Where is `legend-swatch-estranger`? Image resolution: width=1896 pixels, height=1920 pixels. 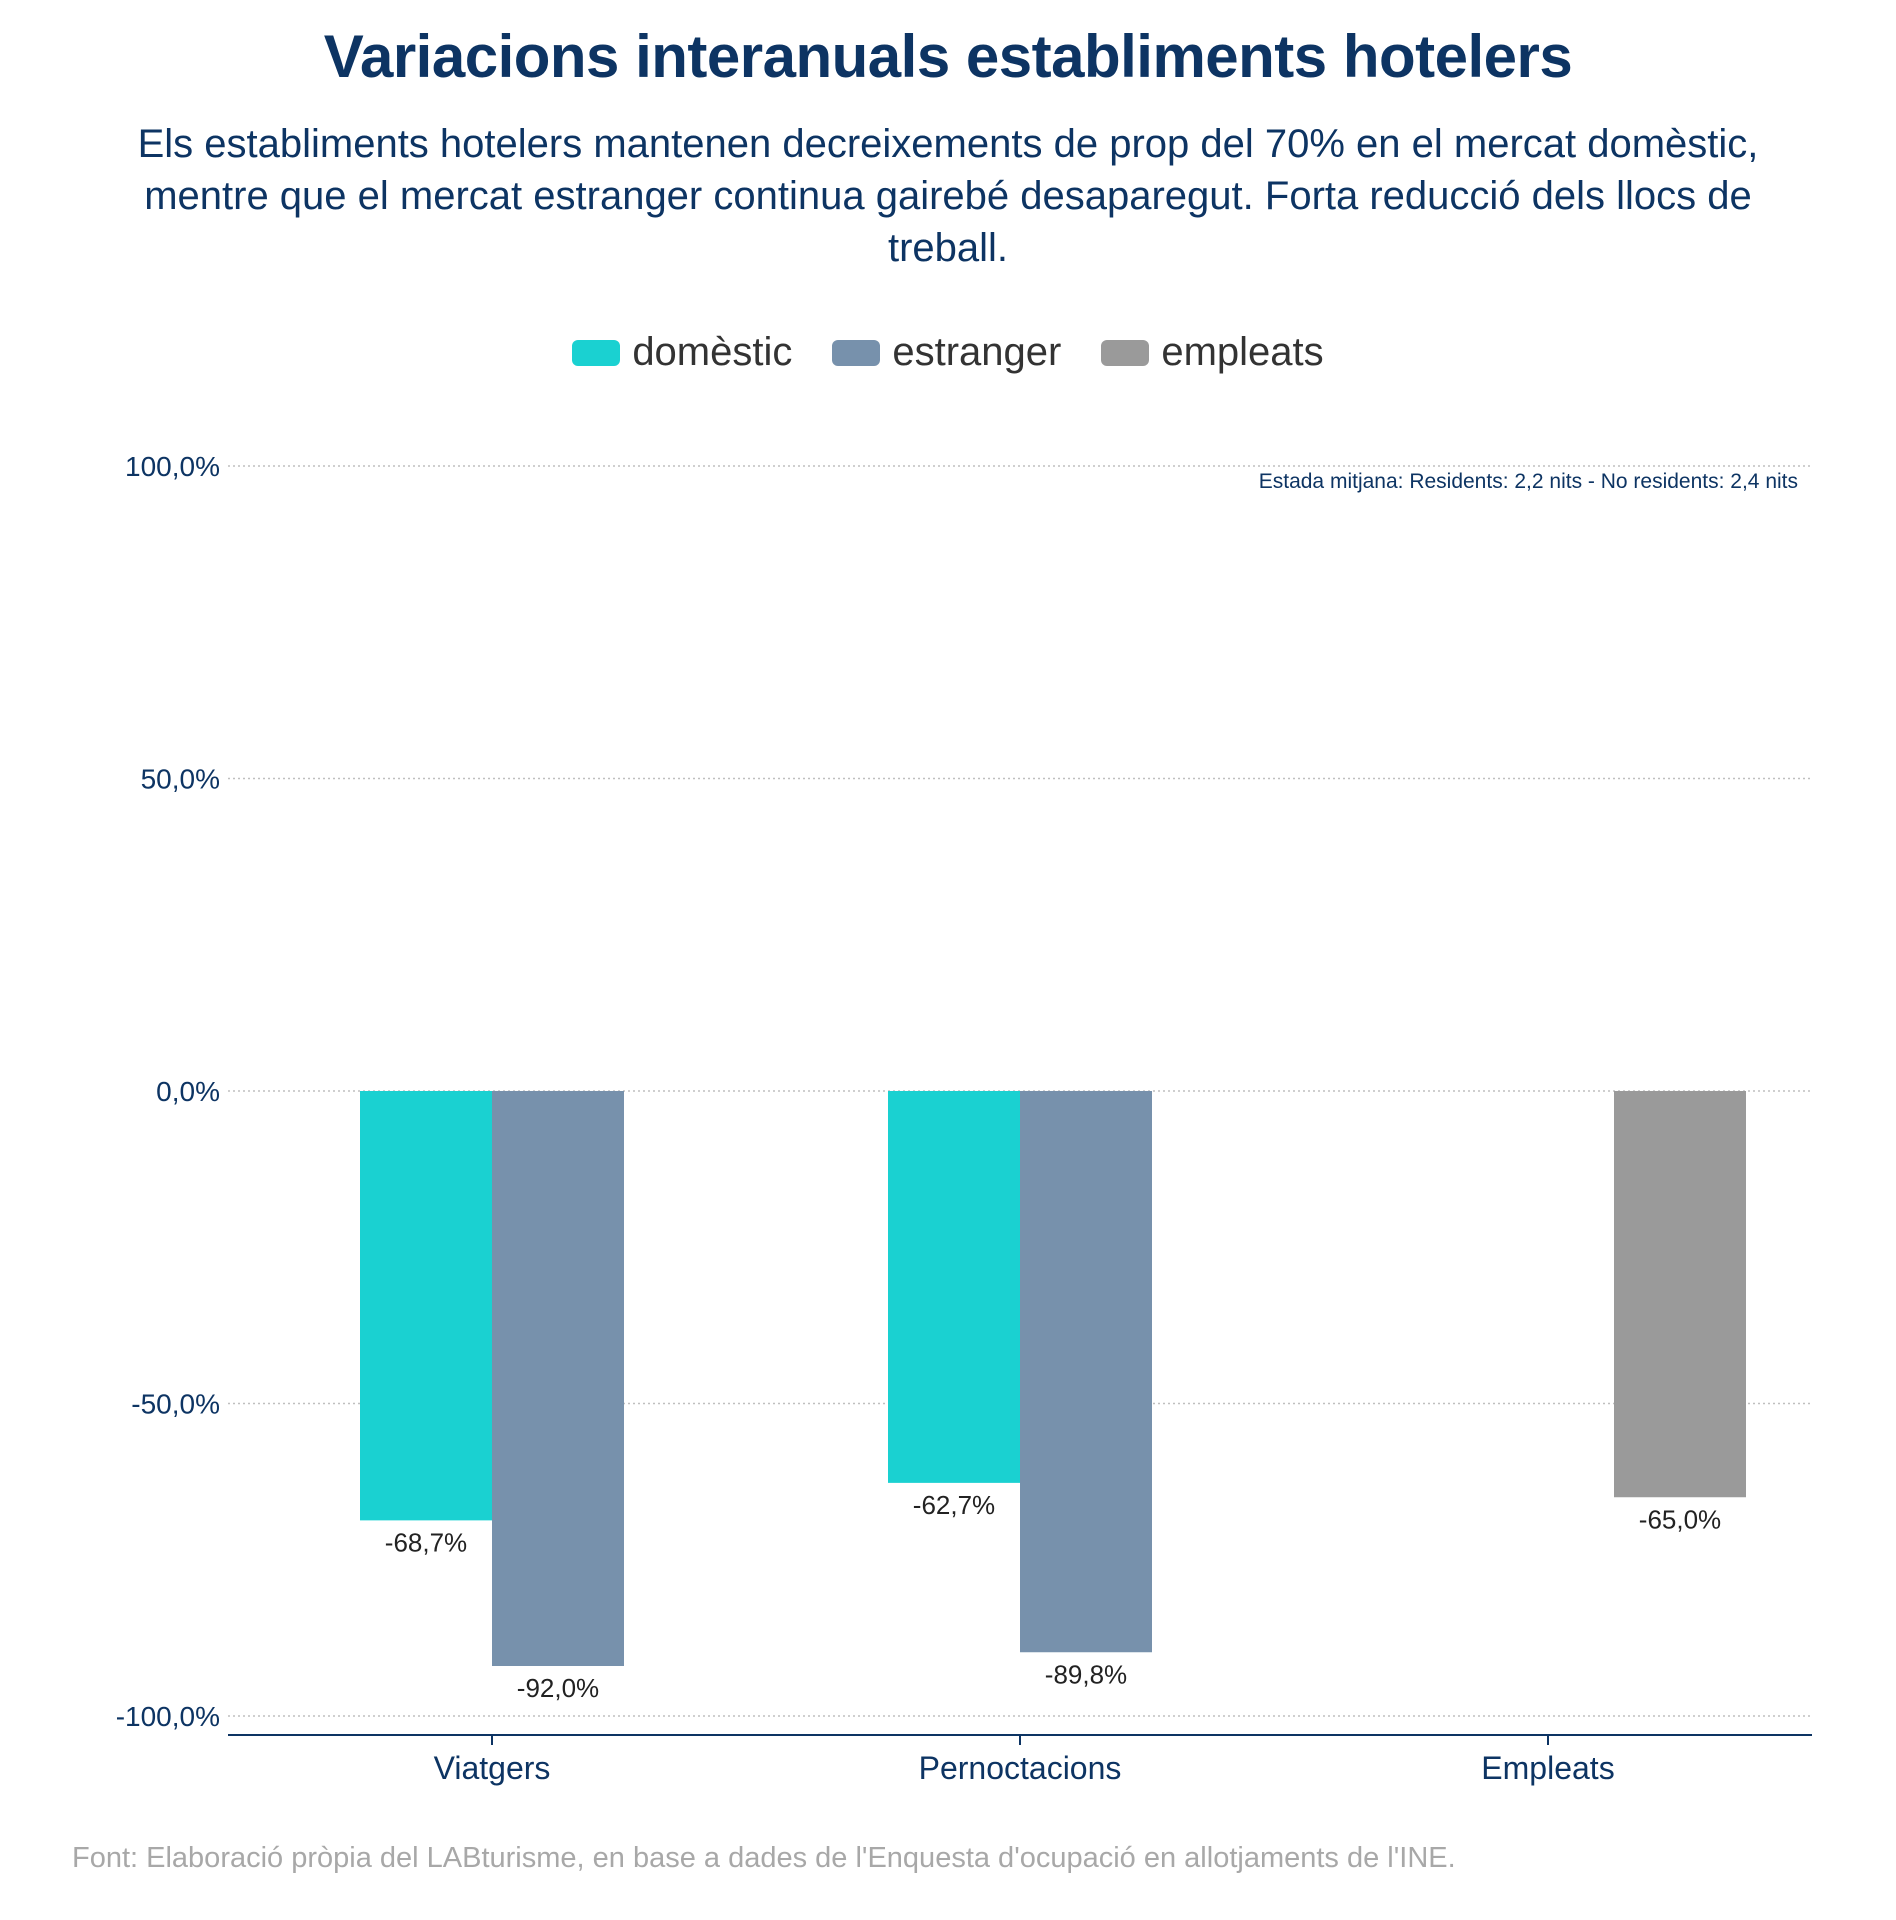 legend-swatch-estranger is located at coordinates (856, 352).